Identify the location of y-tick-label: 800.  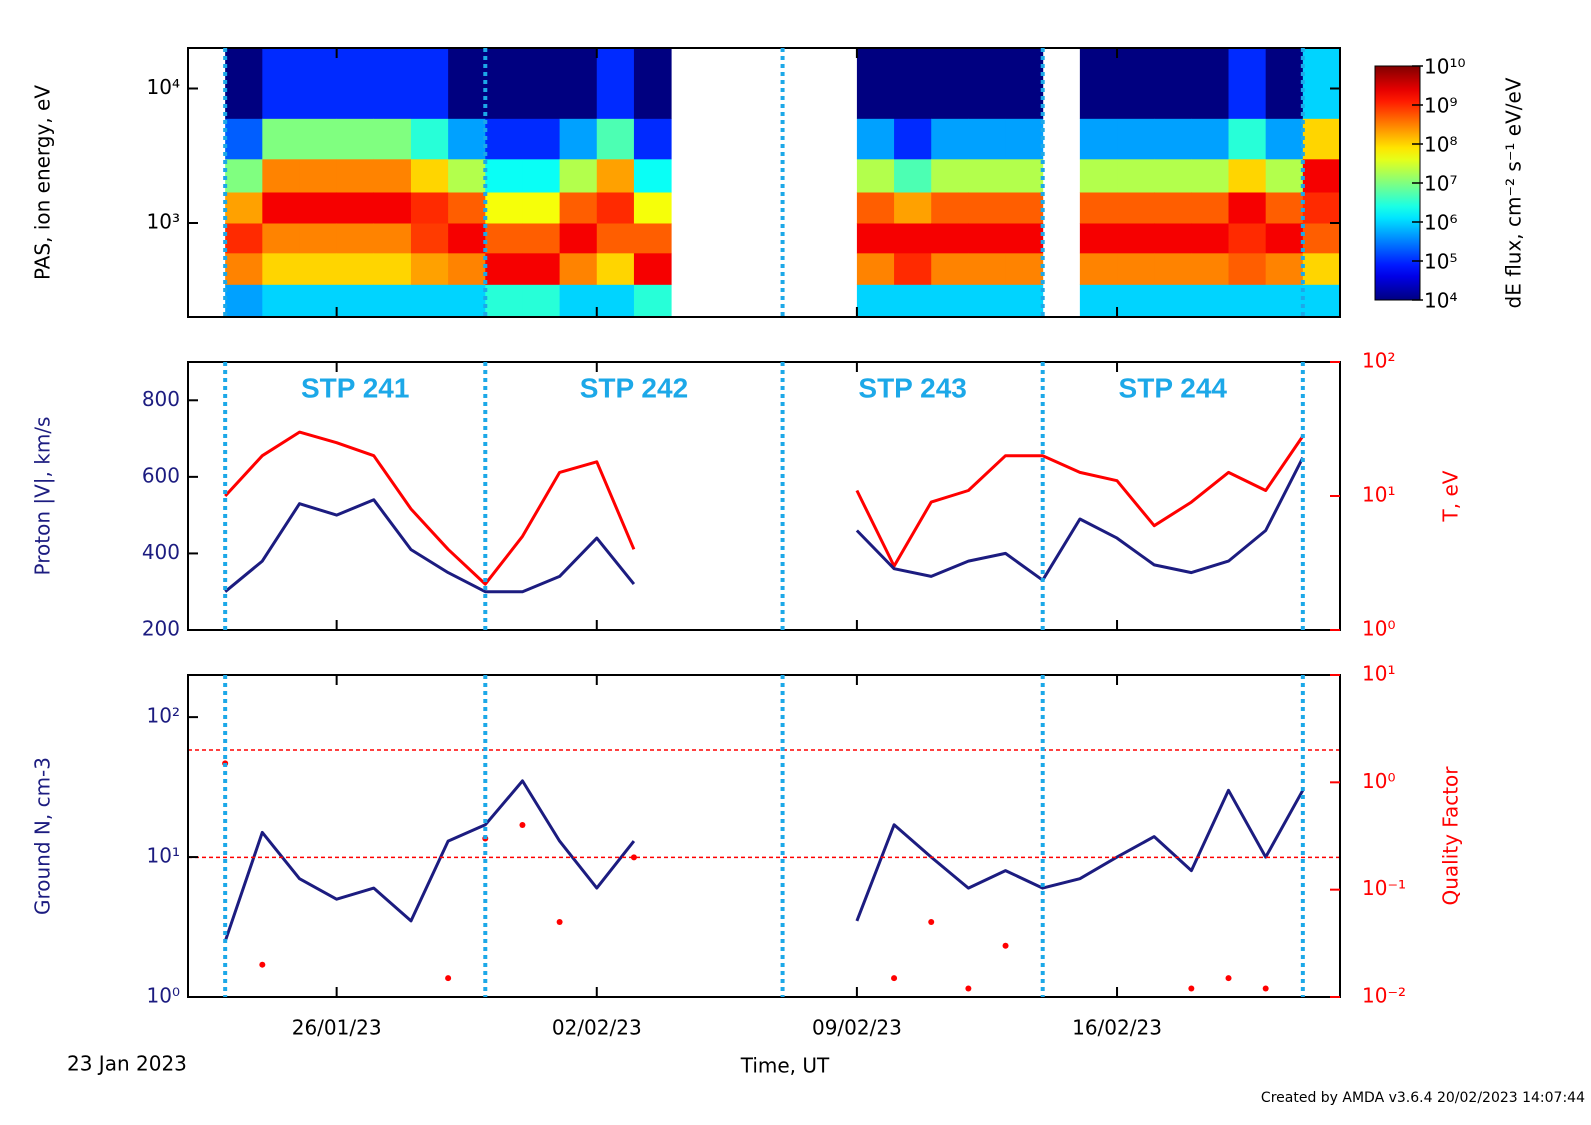
(161, 399).